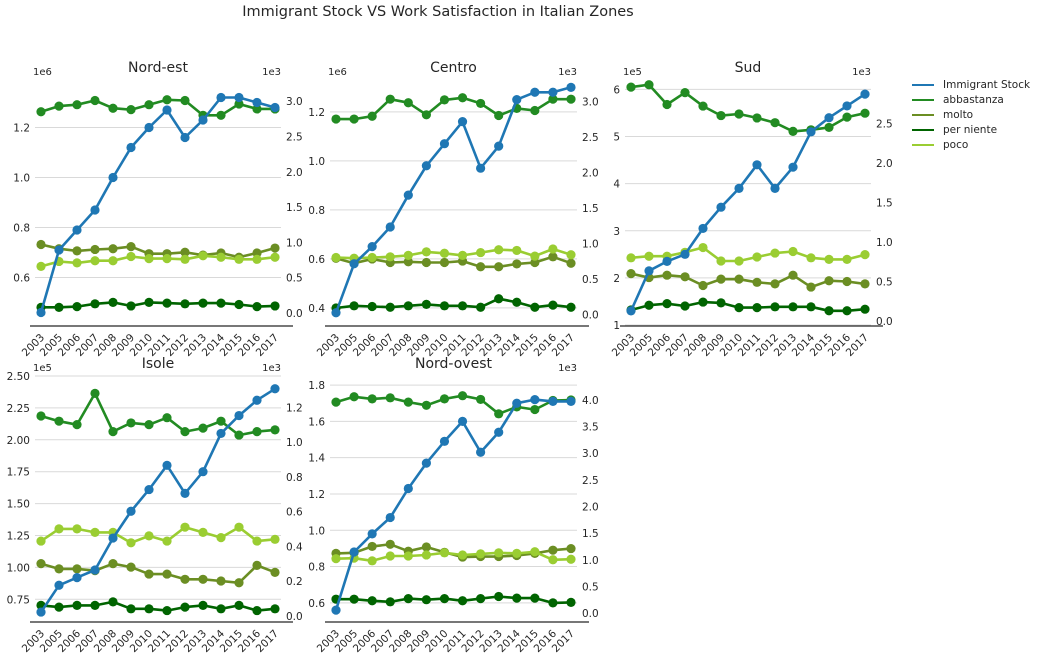  What do you see at coordinates (18, 600) in the screenshot?
I see `left-tick-label: 0.75` at bounding box center [18, 600].